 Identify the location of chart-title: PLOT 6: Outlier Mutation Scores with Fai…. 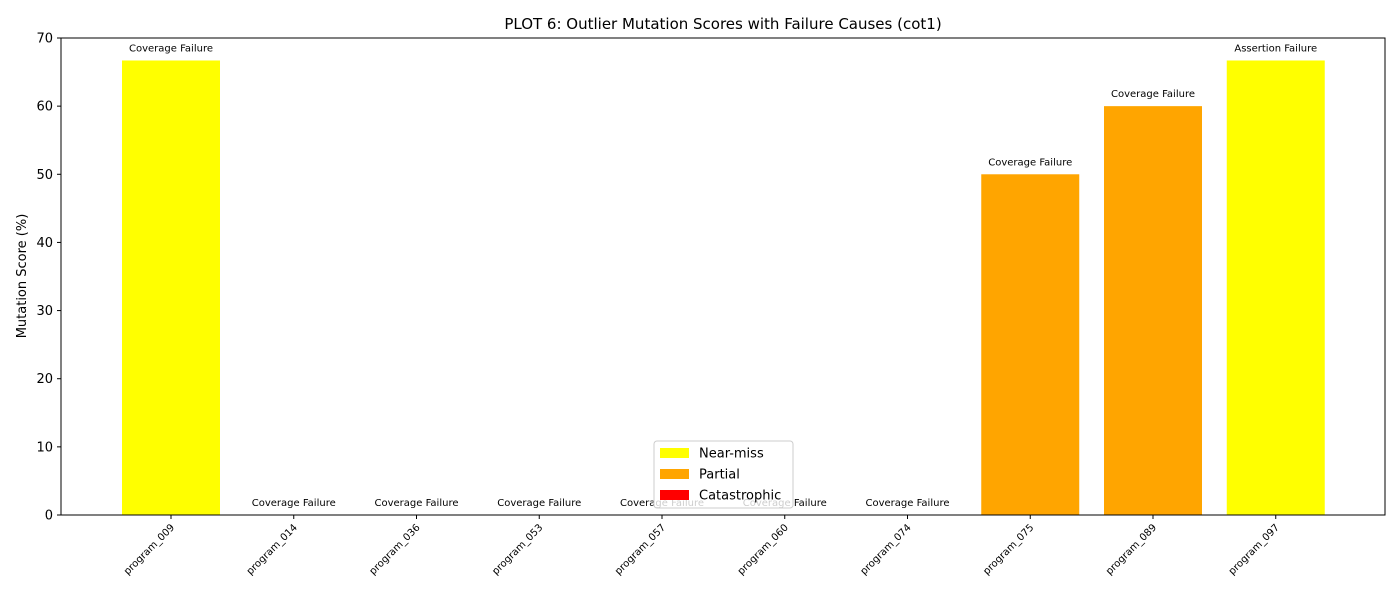
(722, 24).